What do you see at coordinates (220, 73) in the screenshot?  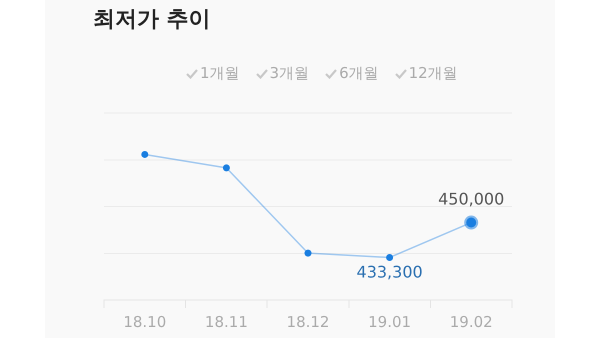 I see `text: 1개월` at bounding box center [220, 73].